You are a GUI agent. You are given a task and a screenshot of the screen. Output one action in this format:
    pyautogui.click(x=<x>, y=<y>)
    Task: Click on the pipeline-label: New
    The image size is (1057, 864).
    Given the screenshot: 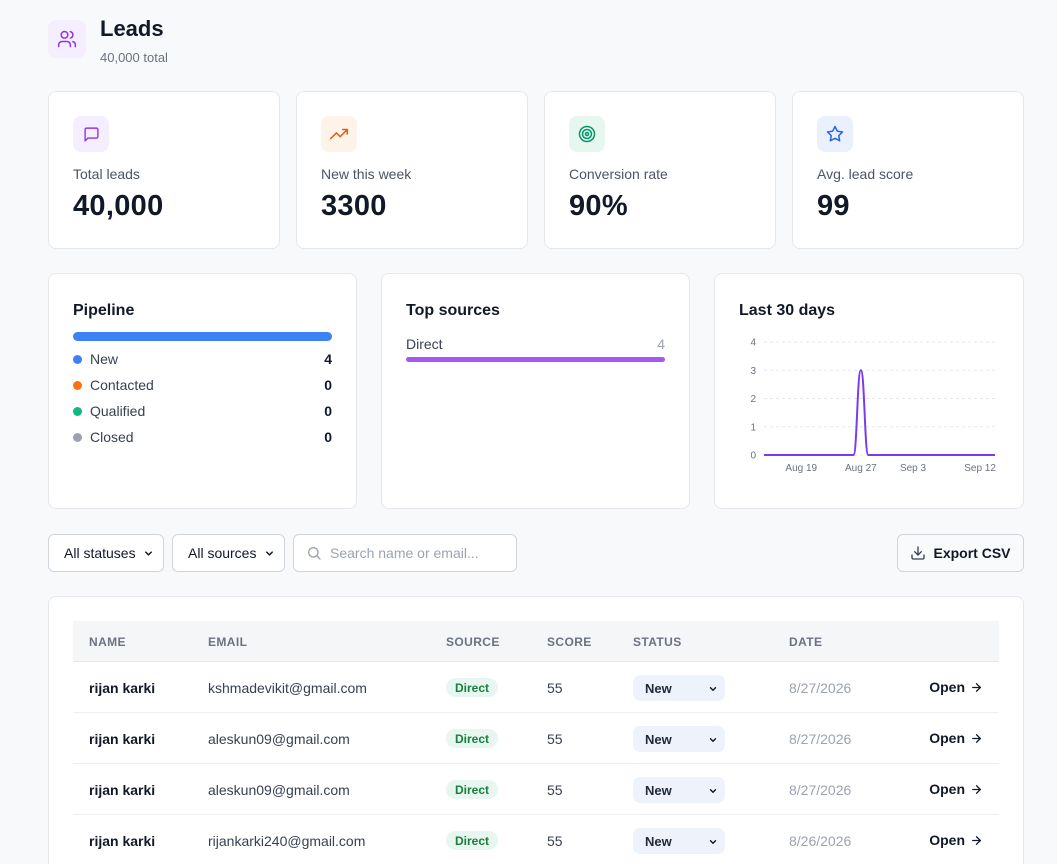 What is the action you would take?
    pyautogui.click(x=104, y=359)
    